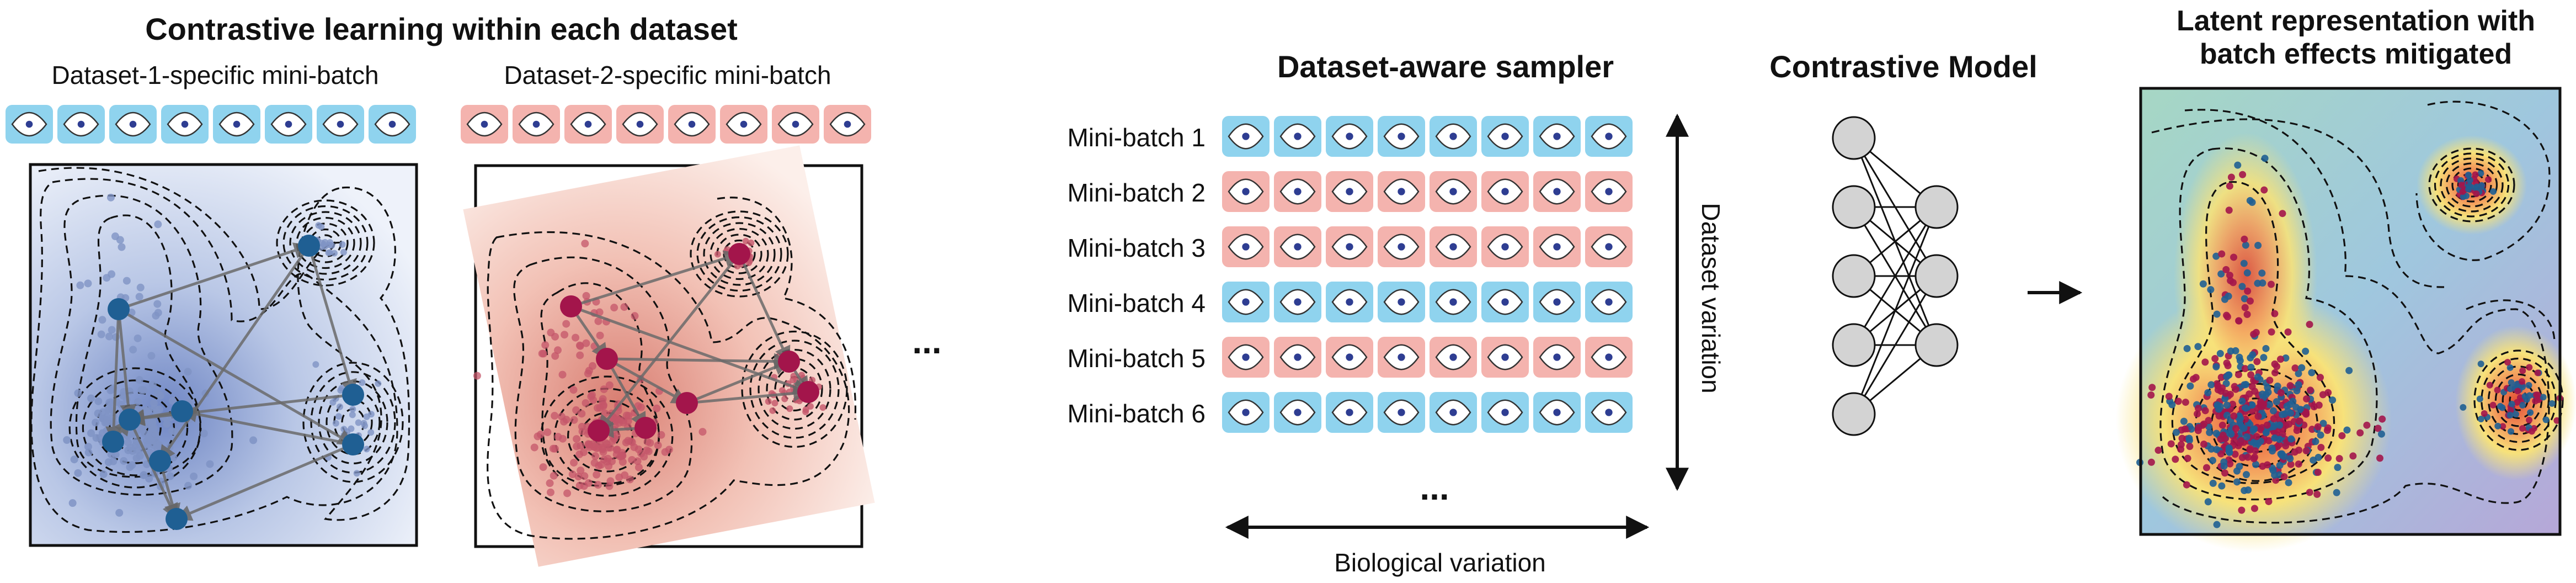 The image size is (2576, 583). Describe the element at coordinates (1903, 66) in the screenshot. I see `model-title: Contrastive Model` at that location.